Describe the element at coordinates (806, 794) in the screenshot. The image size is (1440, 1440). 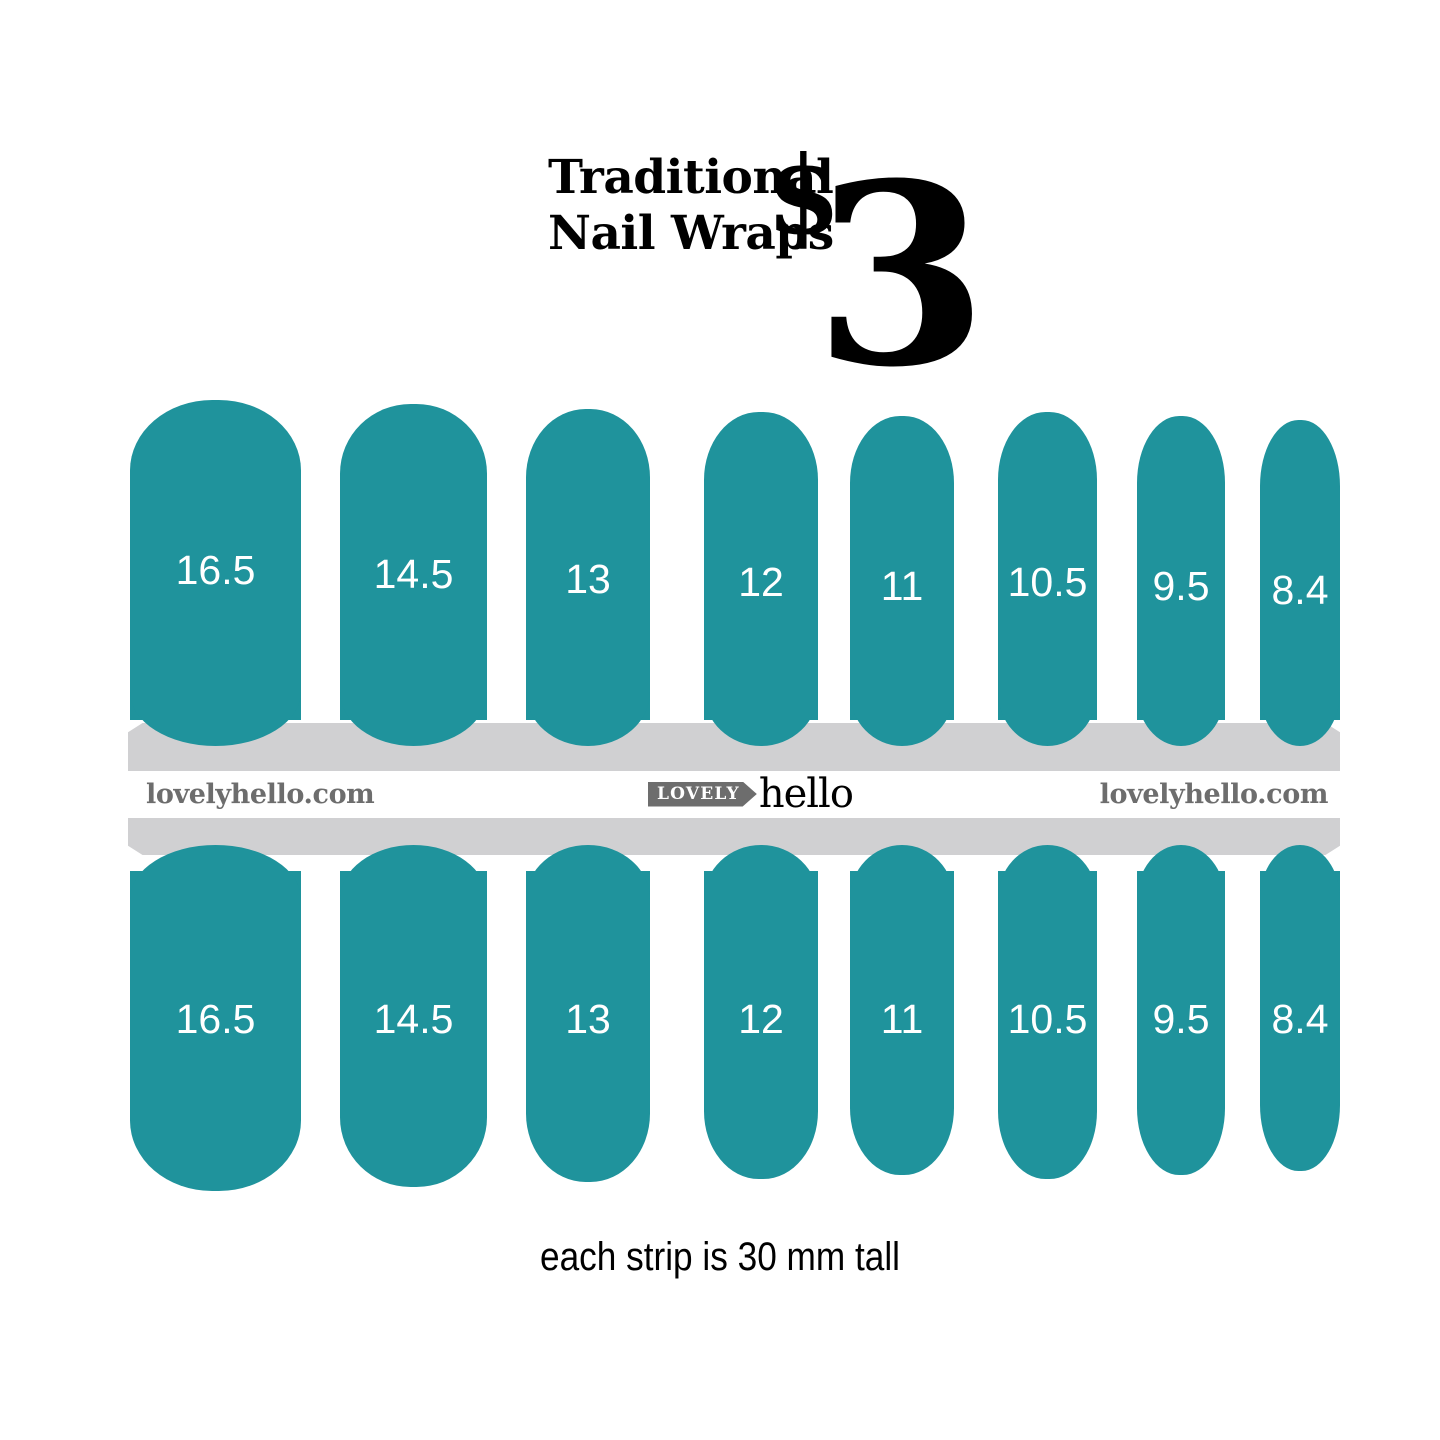
I see `brand-logo-word: hello` at that location.